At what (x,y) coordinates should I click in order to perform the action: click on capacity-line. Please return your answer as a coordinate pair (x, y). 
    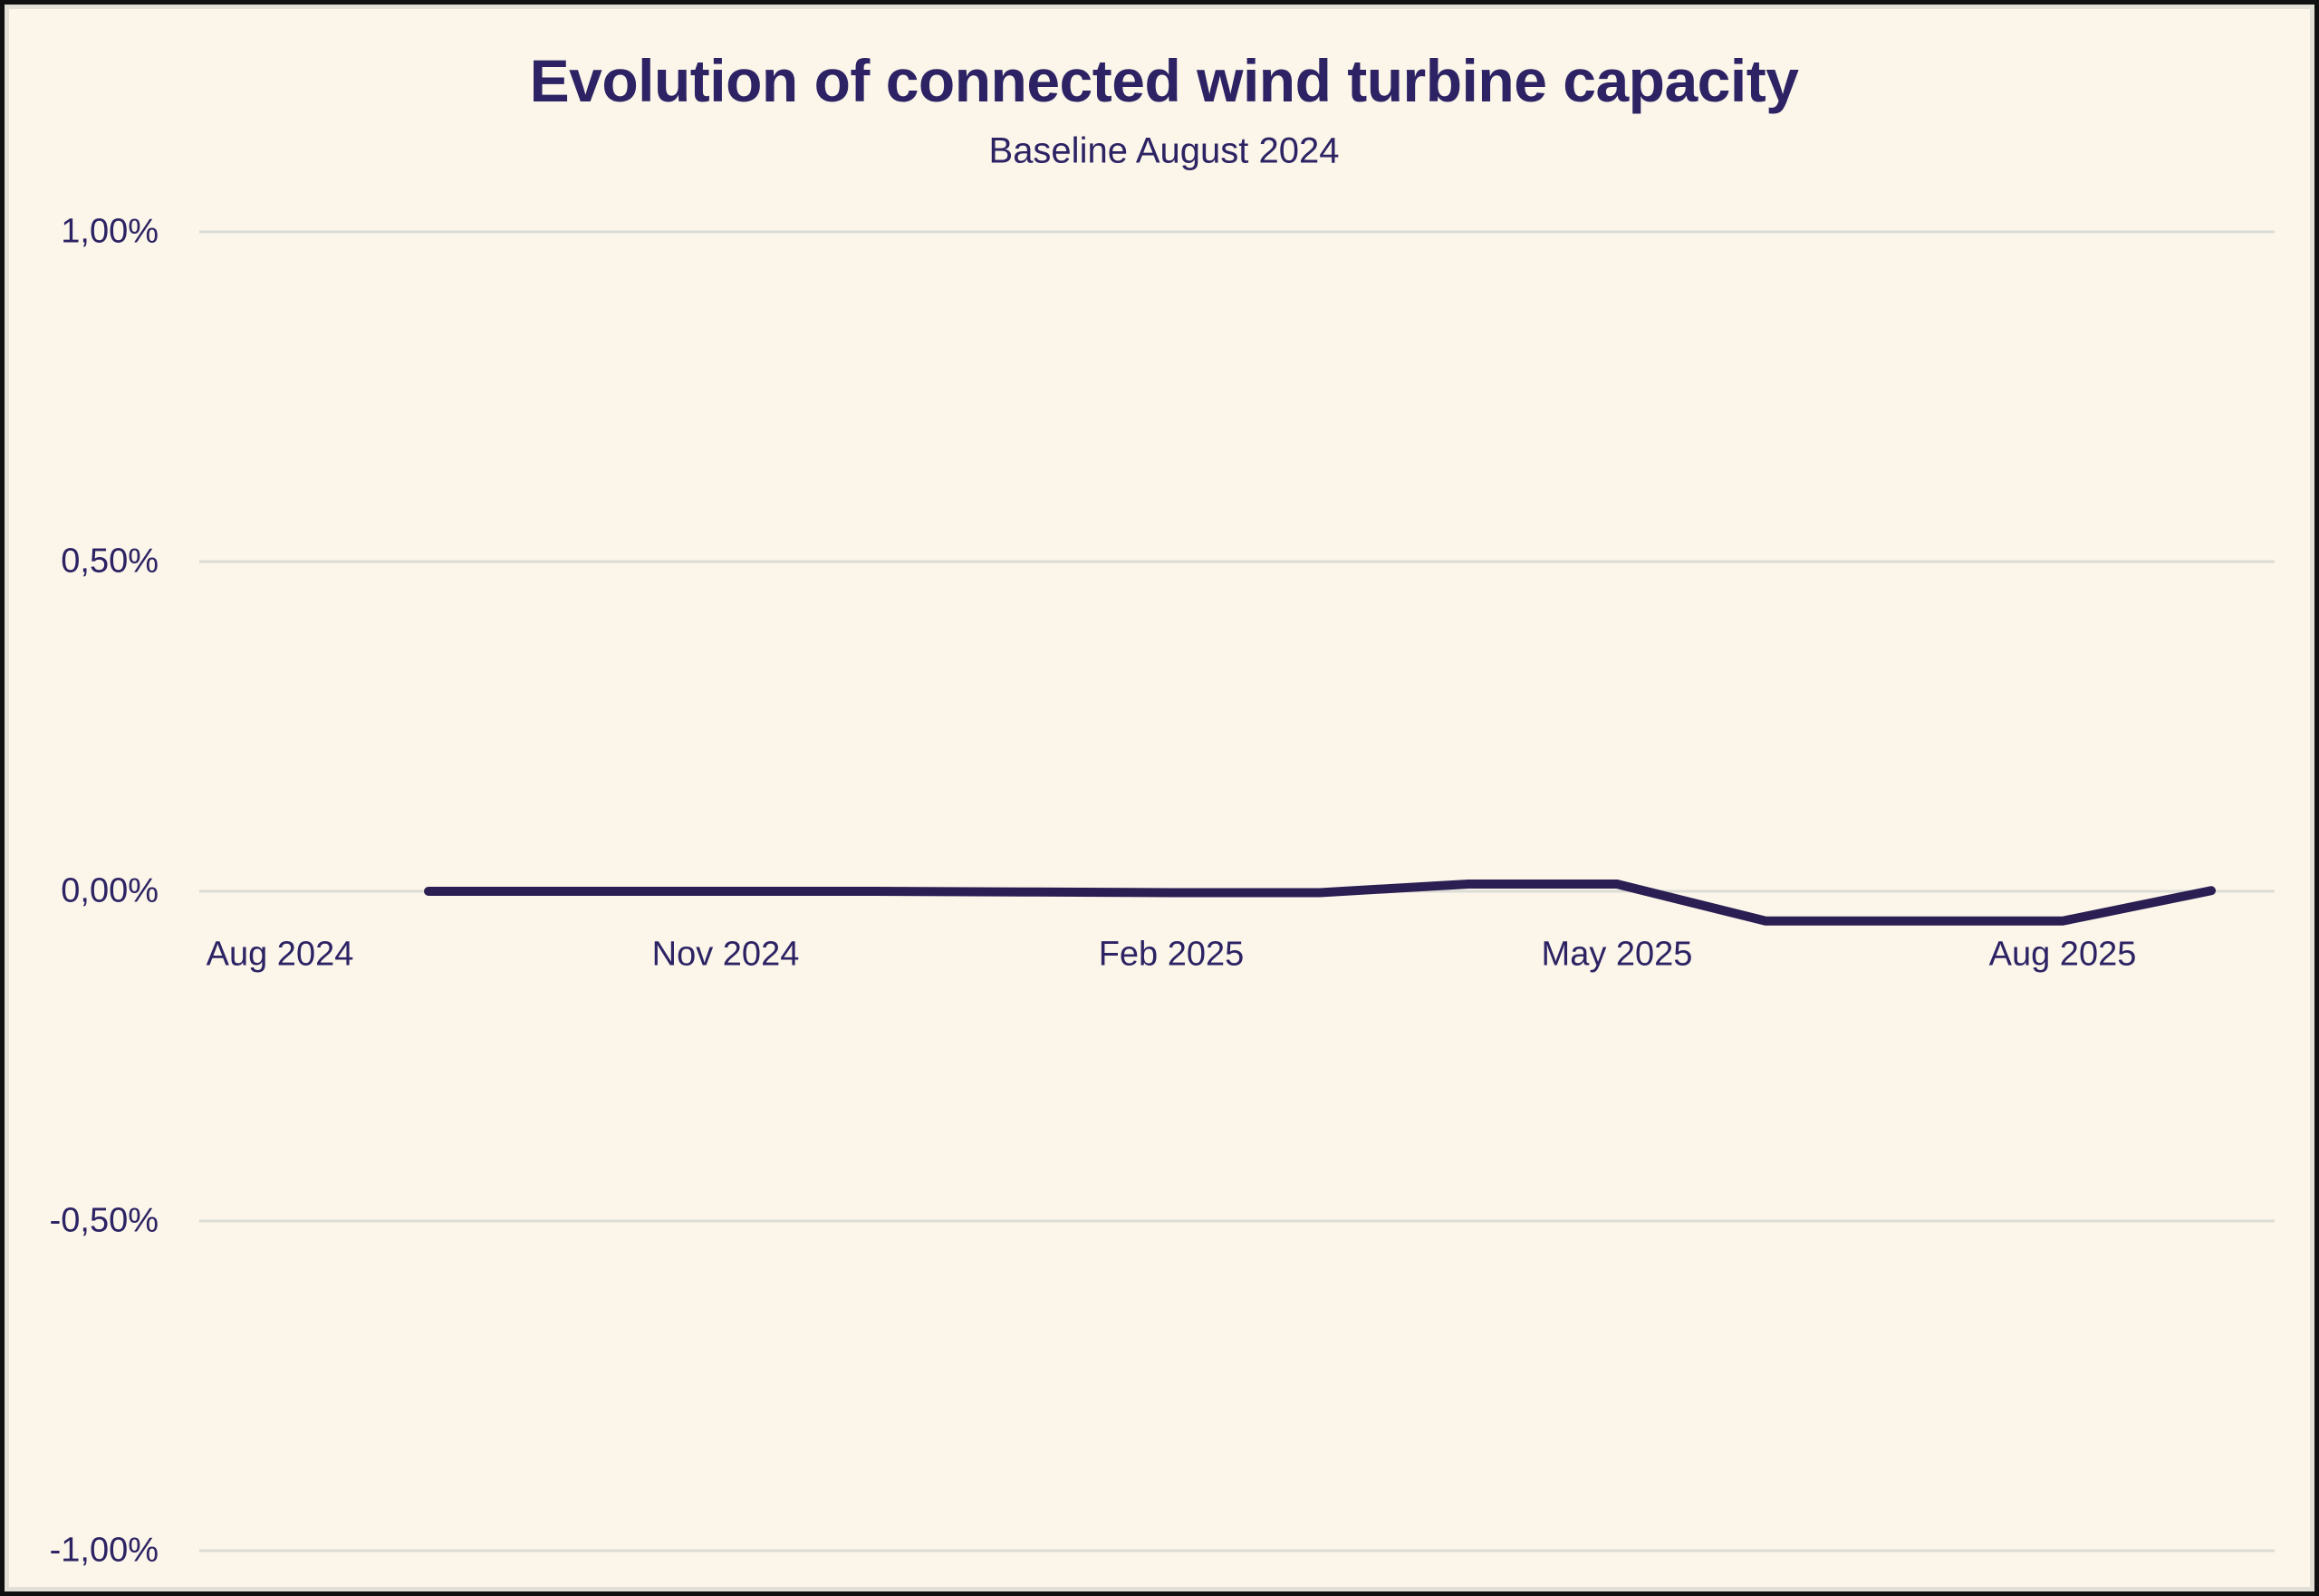
    Looking at the image, I should click on (1320, 902).